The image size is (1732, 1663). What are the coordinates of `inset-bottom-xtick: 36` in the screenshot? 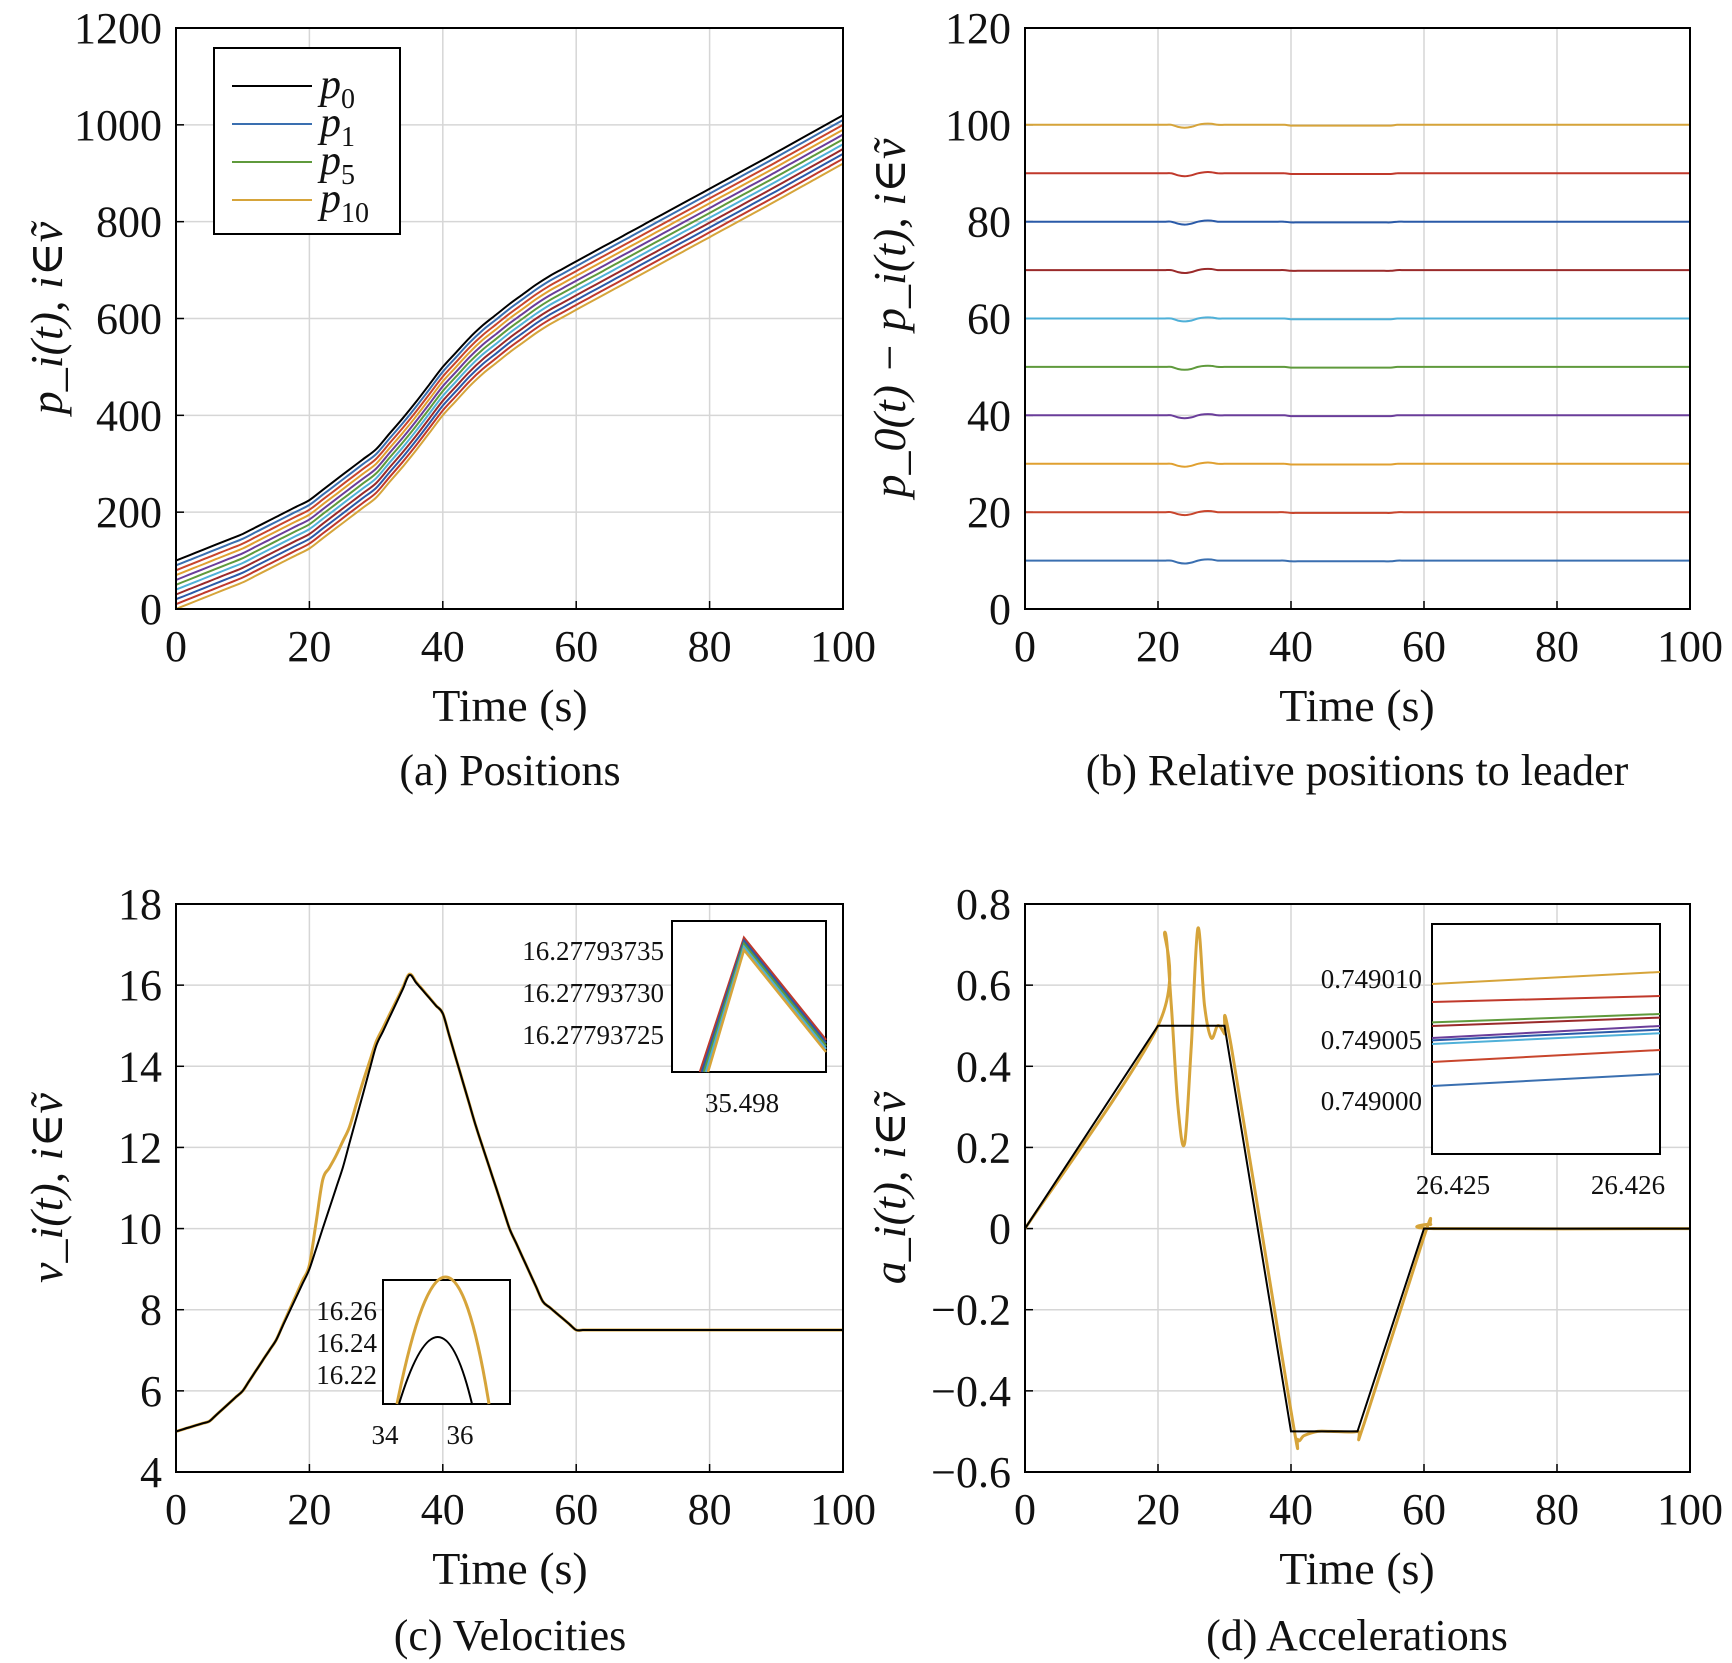 It's located at (460, 1435).